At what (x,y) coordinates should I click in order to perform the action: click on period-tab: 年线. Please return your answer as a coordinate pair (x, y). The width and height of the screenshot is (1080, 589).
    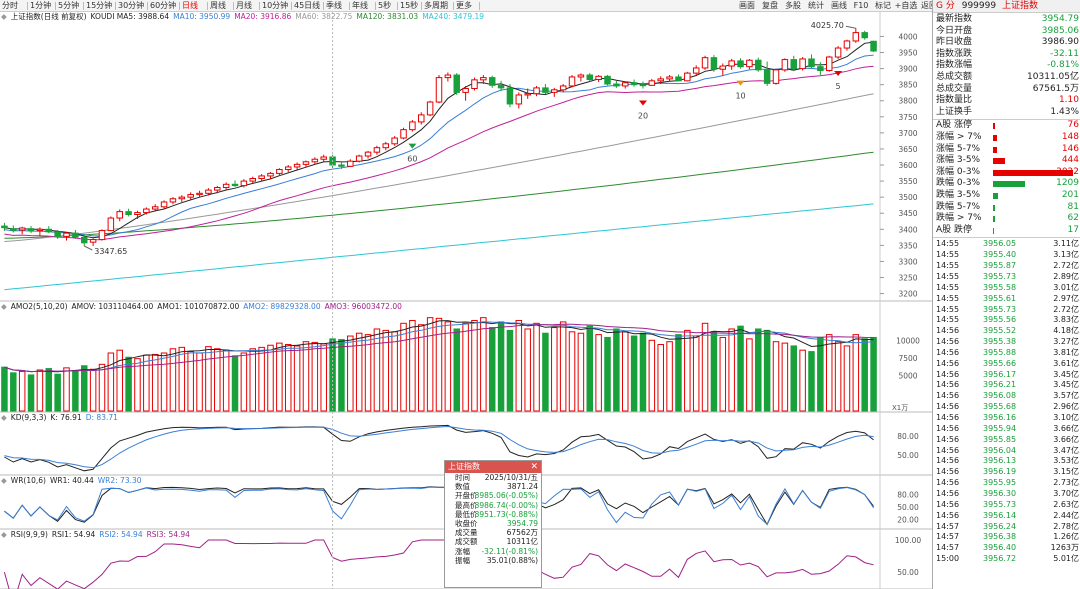
    Looking at the image, I should click on (360, 5).